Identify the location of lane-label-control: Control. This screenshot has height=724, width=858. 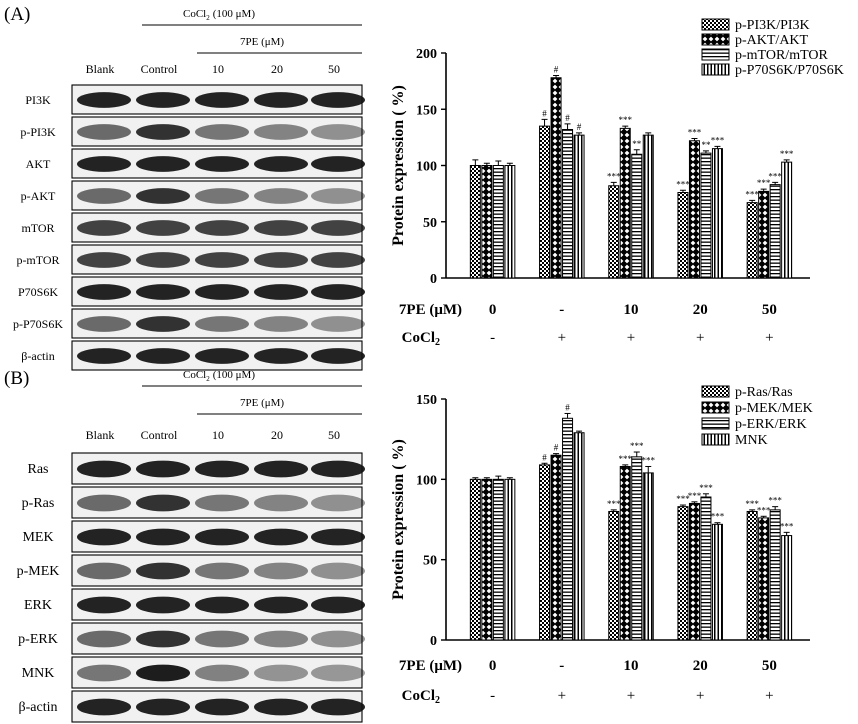
(159, 69).